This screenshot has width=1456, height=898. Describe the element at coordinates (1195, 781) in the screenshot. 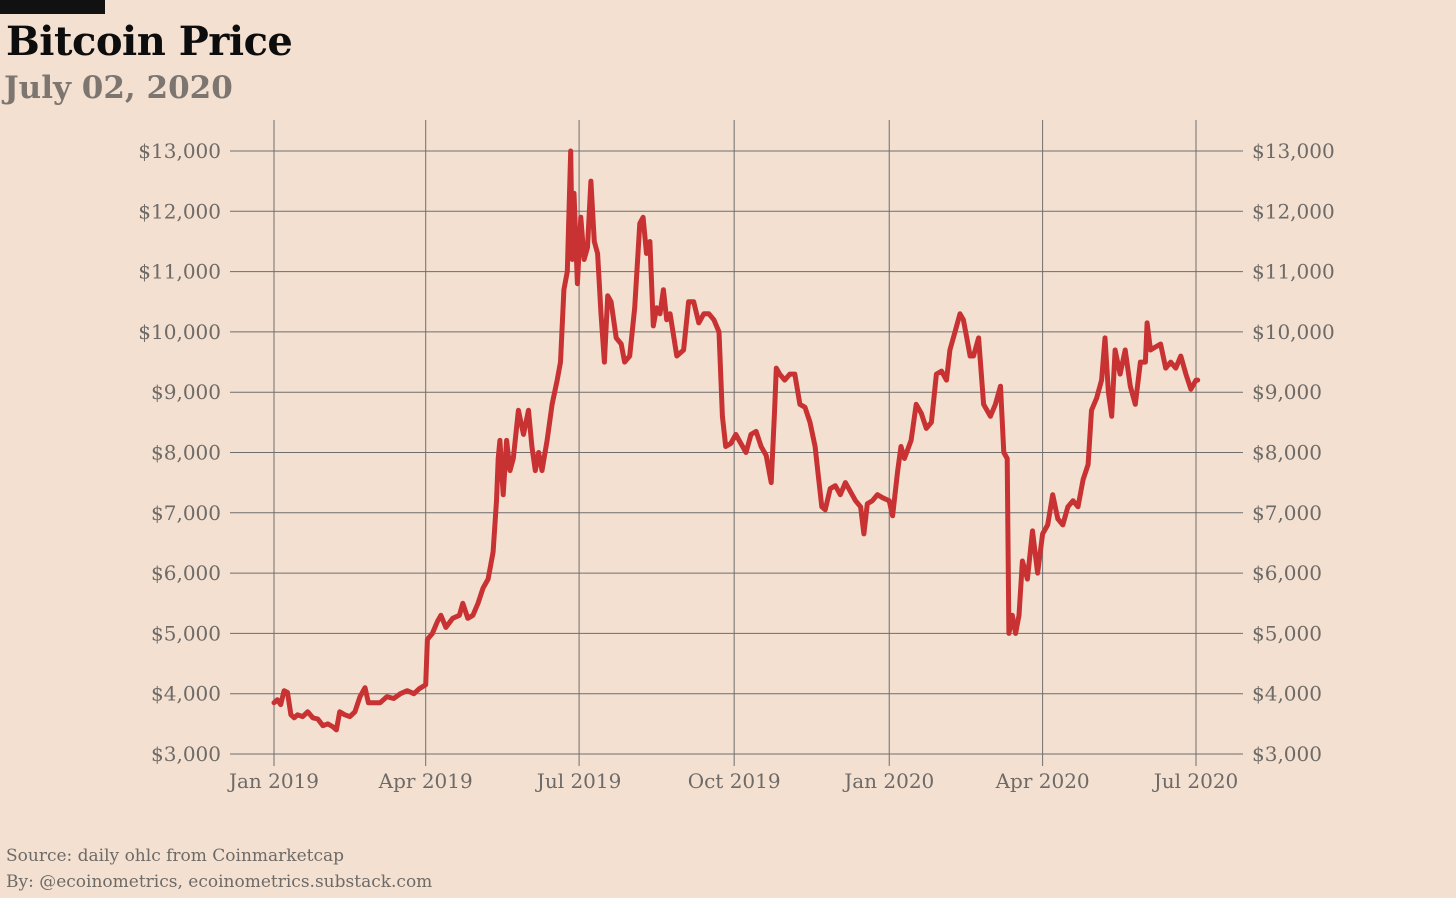

I see `x-tick-label: Jul 2020` at that location.